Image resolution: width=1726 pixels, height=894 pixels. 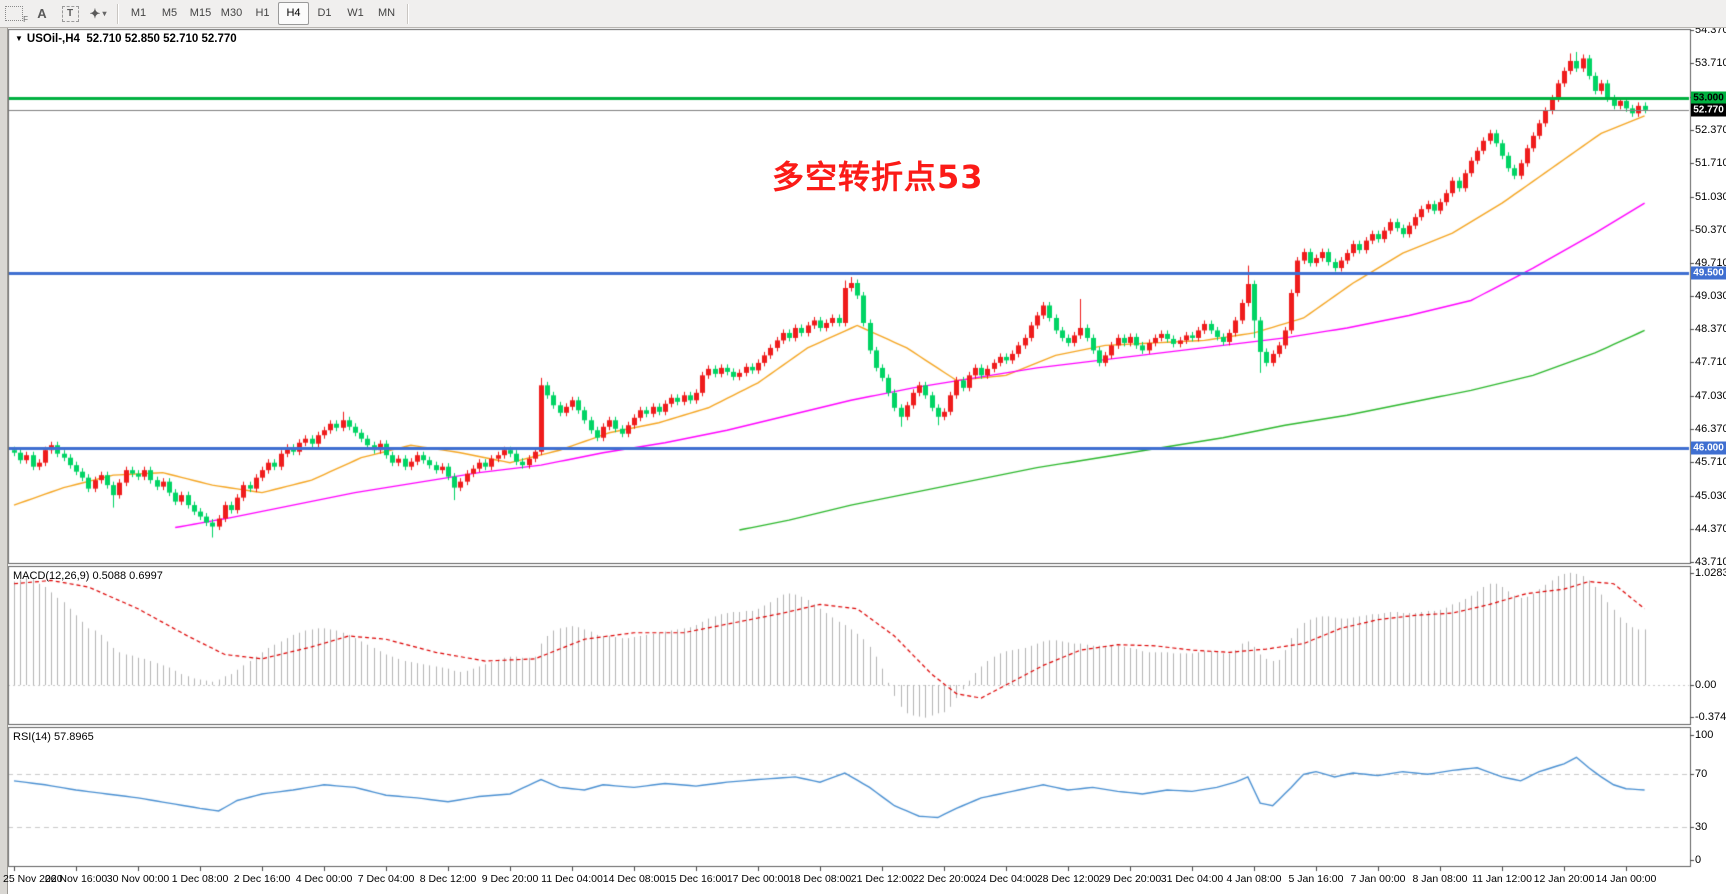 I want to click on time-tick-label: 11 Jan 12:00, so click(x=1502, y=879).